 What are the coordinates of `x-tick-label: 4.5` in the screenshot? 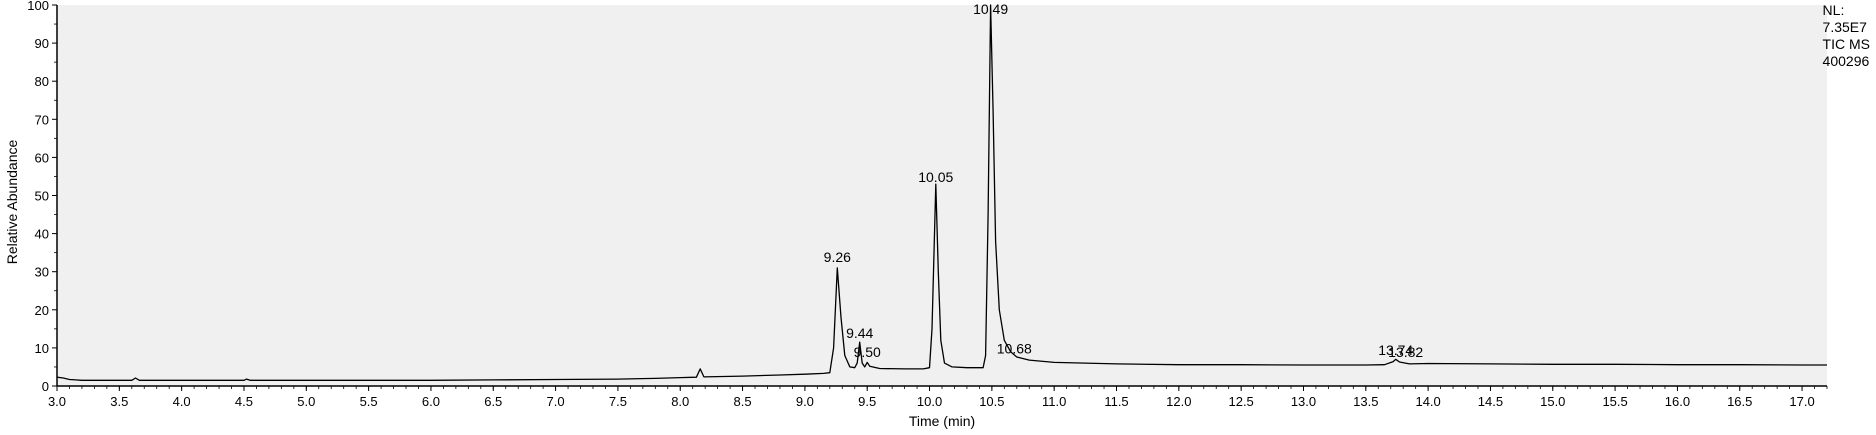 It's located at (244, 401).